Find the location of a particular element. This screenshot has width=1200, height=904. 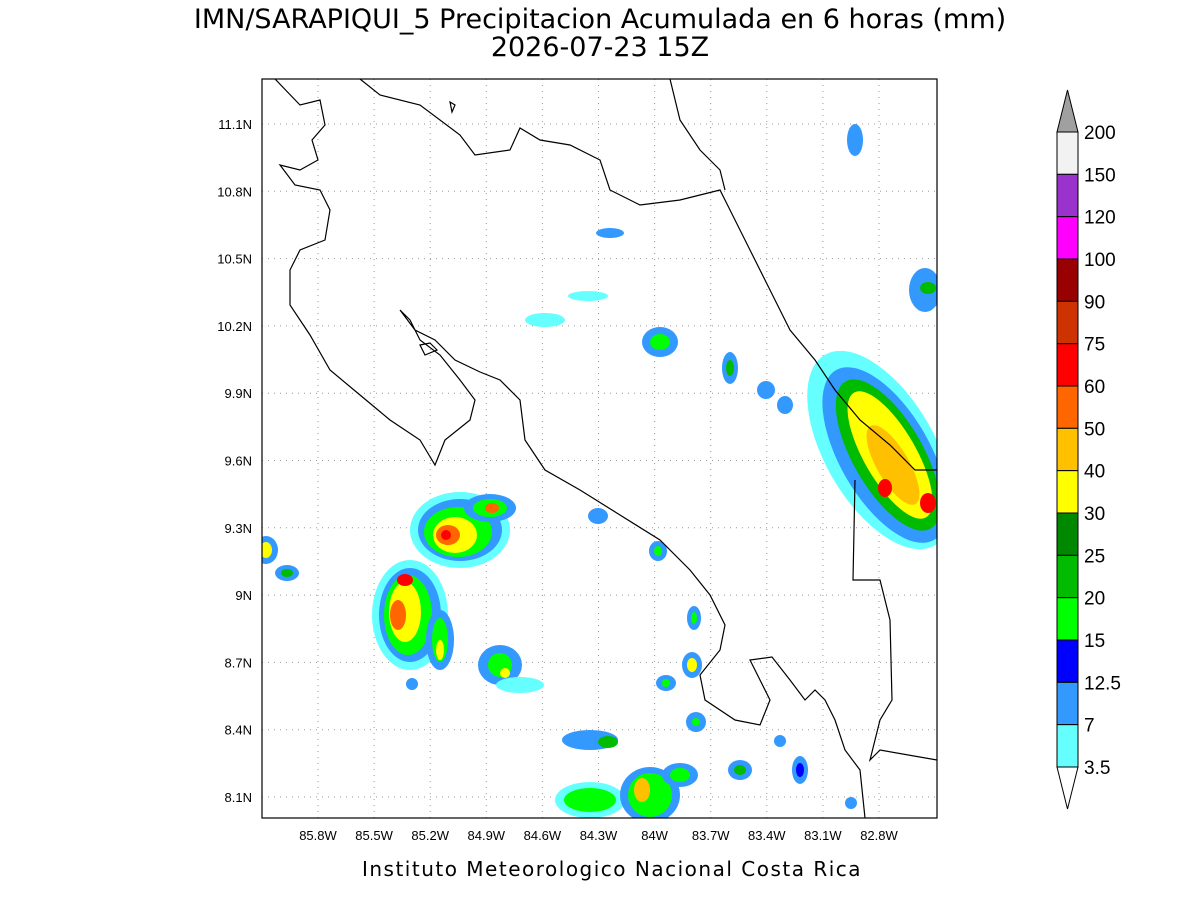

colorbar-label: 120 is located at coordinates (1100, 218).